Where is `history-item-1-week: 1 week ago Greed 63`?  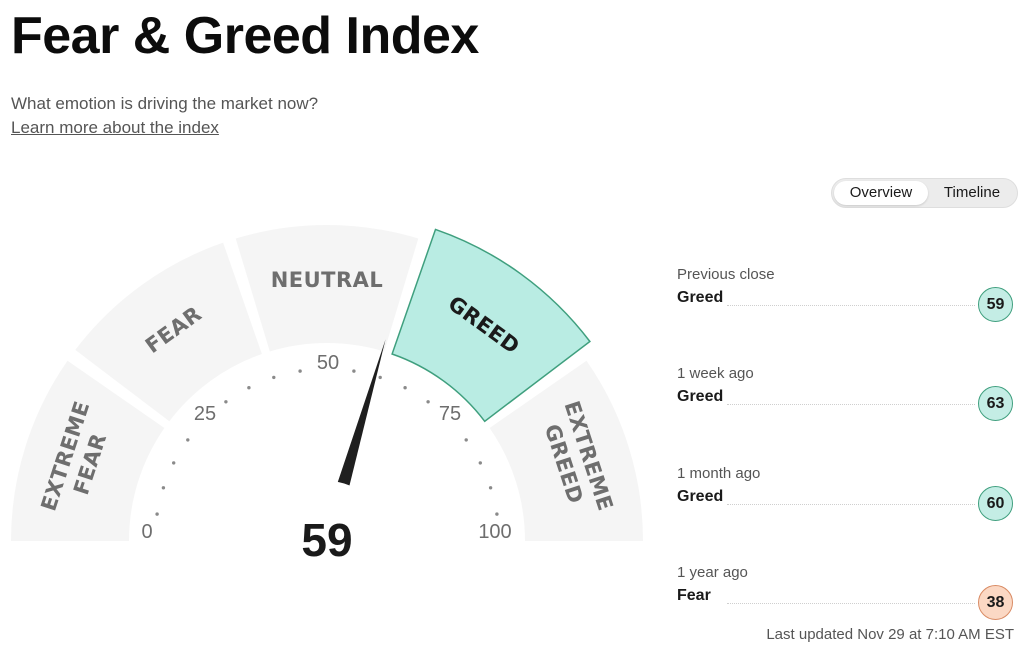
history-item-1-week: 1 week ago Greed 63 is located at coordinates (847, 395).